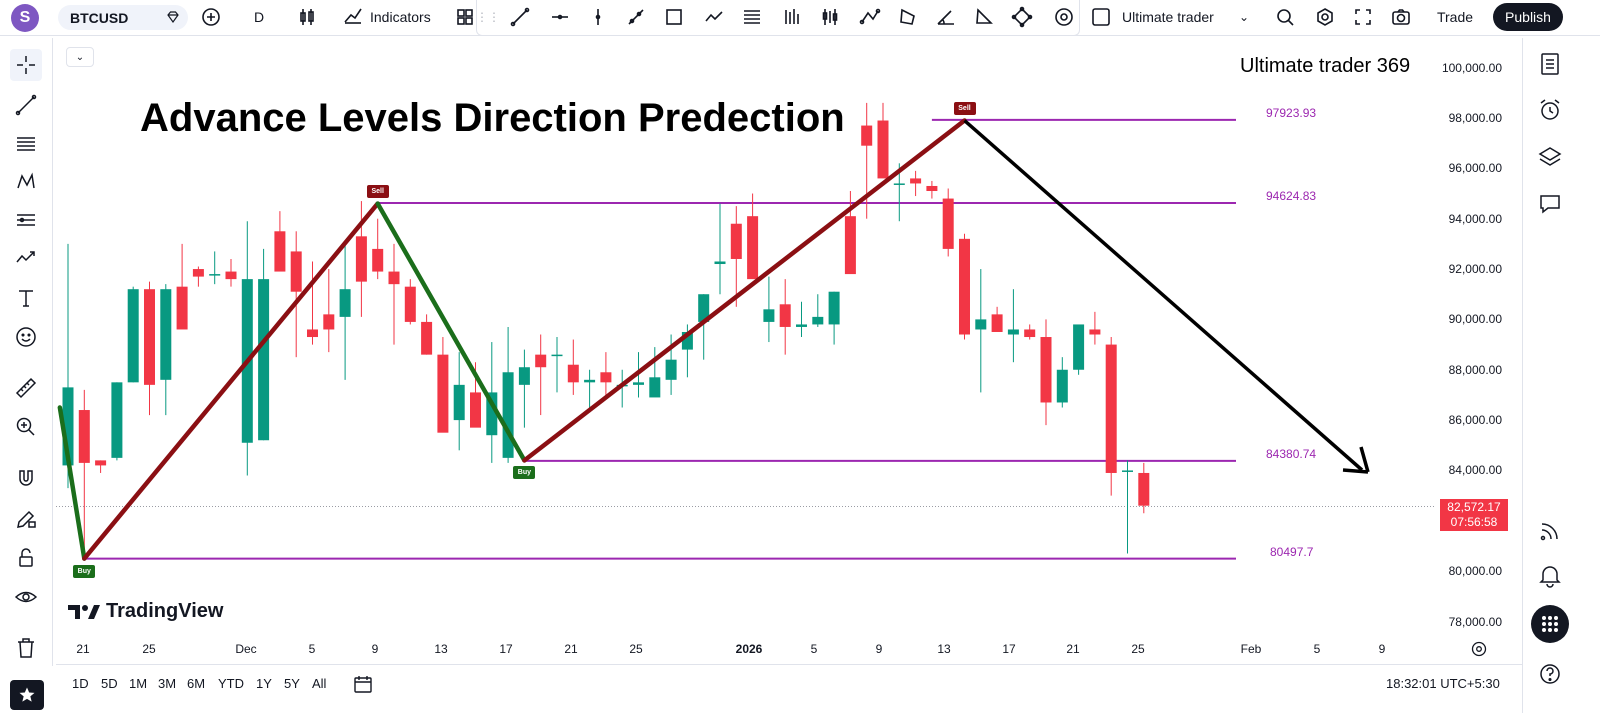 Image resolution: width=1600 pixels, height=713 pixels. Describe the element at coordinates (26, 337) in the screenshot. I see `emoji-icon` at that location.